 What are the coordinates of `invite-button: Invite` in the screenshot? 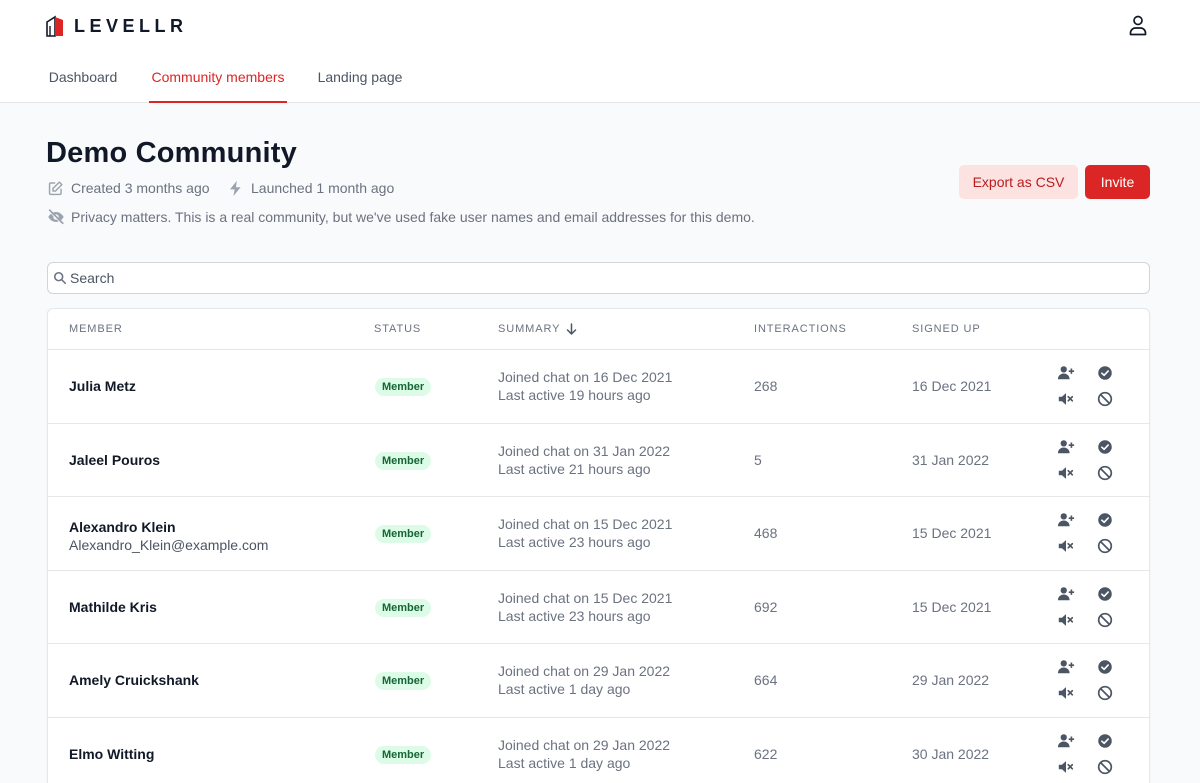 It's located at (1117, 182).